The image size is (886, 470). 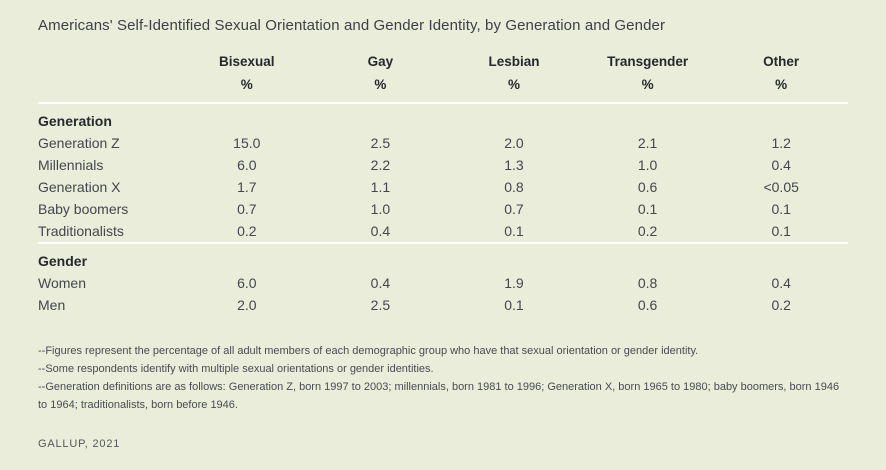 What do you see at coordinates (443, 187) in the screenshot?
I see `table-row-generation-x: Generation X 1.7 1.1 0.8 0.6 <0.05` at bounding box center [443, 187].